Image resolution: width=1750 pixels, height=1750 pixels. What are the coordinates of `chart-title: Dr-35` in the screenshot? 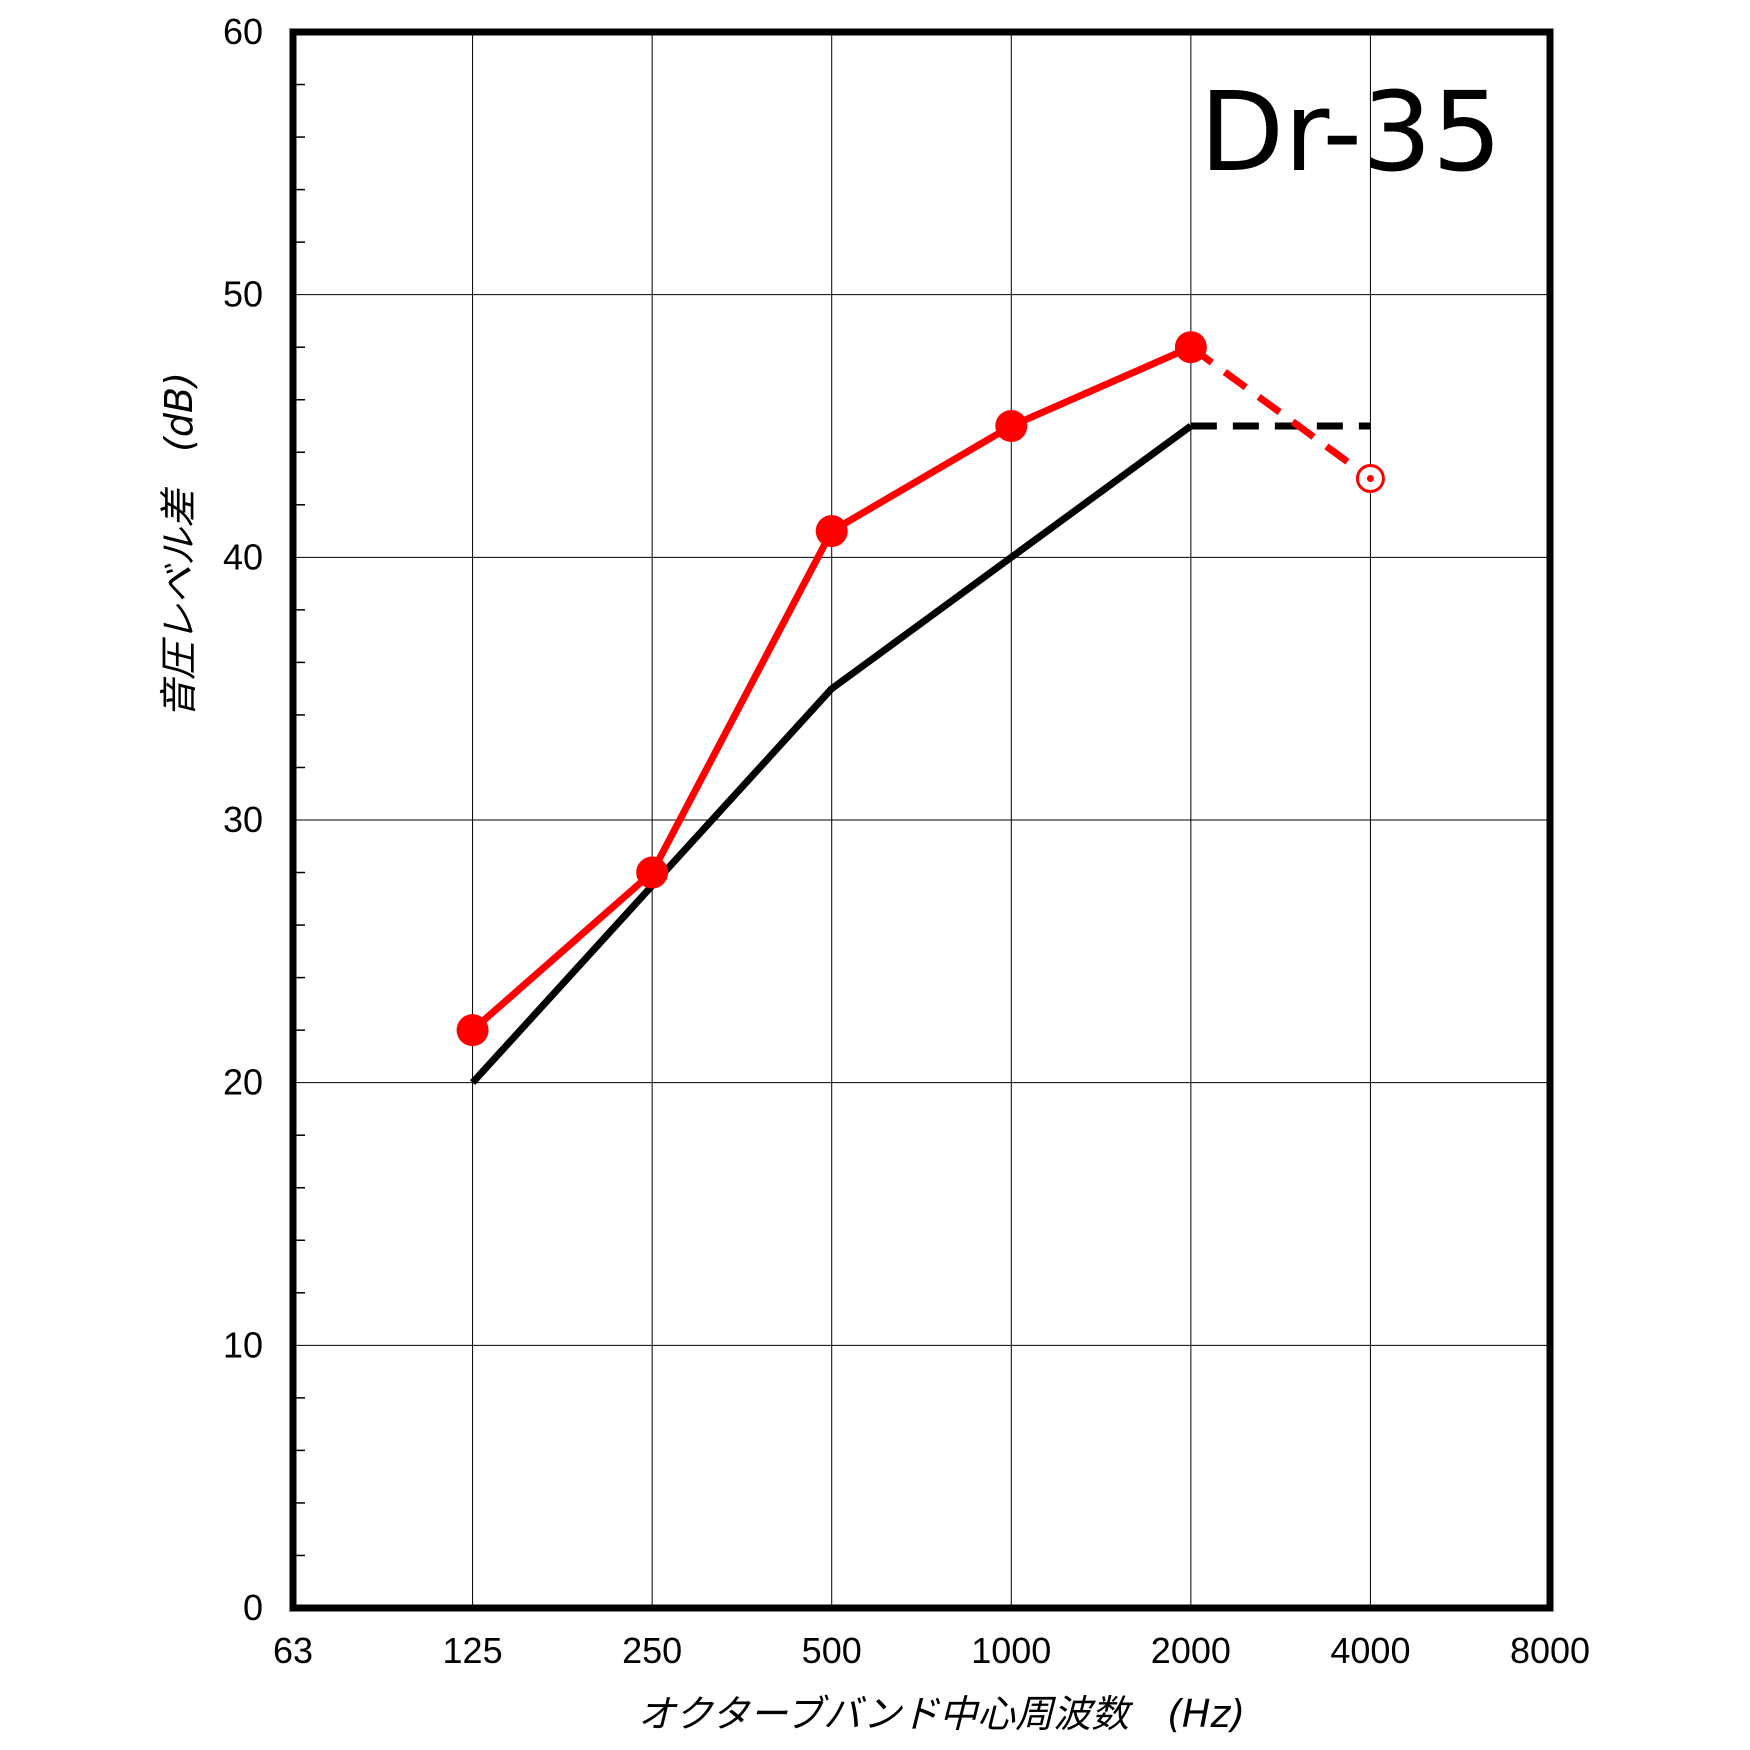 It's located at (1350, 132).